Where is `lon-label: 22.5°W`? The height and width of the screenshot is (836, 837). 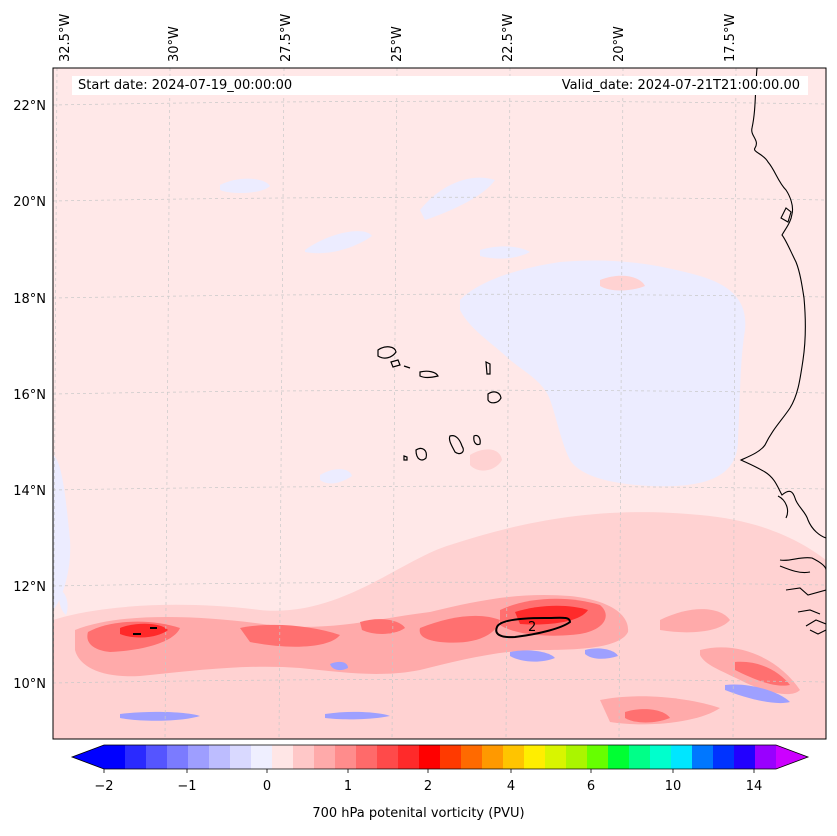 lon-label: 22.5°W is located at coordinates (508, 38).